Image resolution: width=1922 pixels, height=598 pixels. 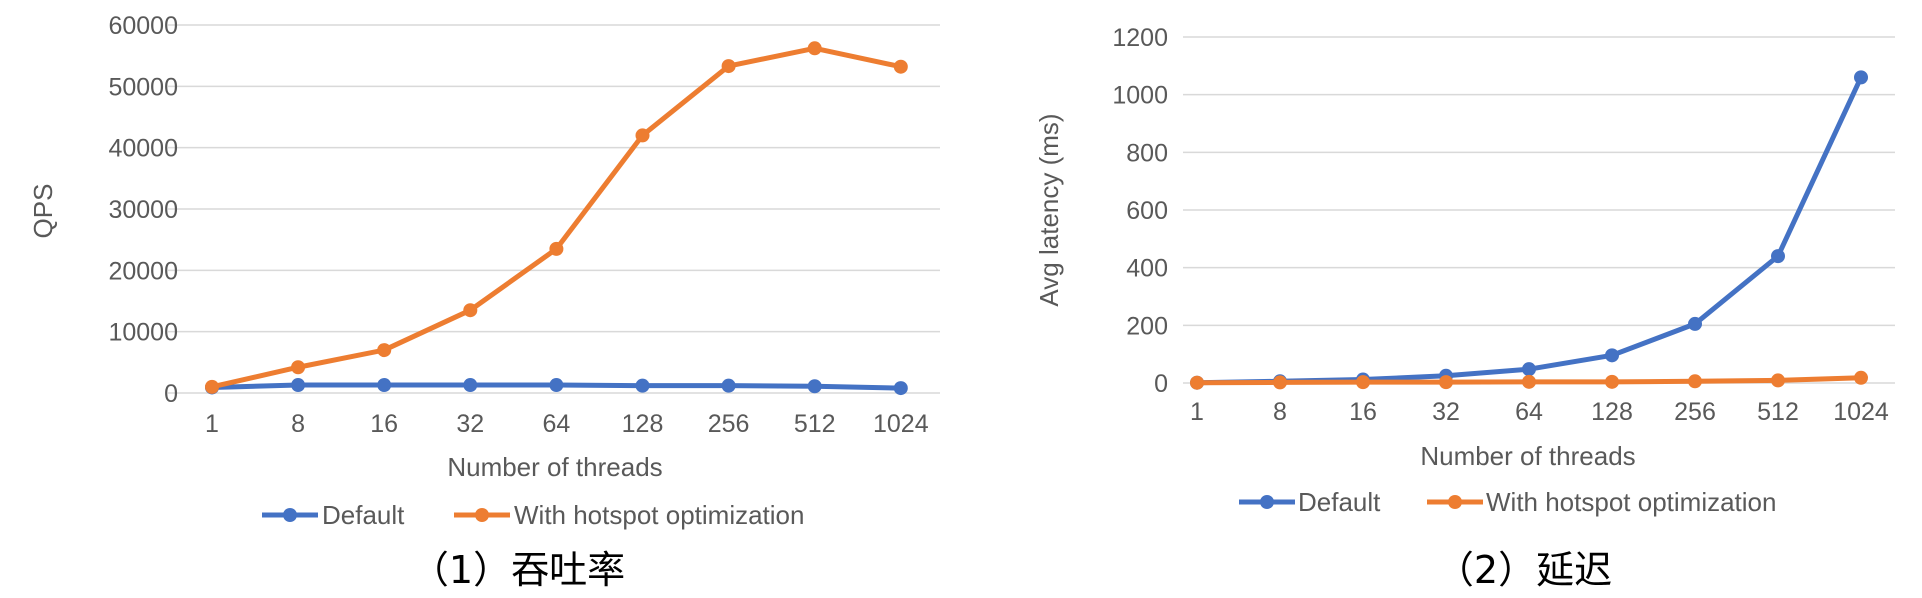 I want to click on chart2-y-tick-labels: 0 200 400 600 800 1000 1200, so click(x=1140, y=211).